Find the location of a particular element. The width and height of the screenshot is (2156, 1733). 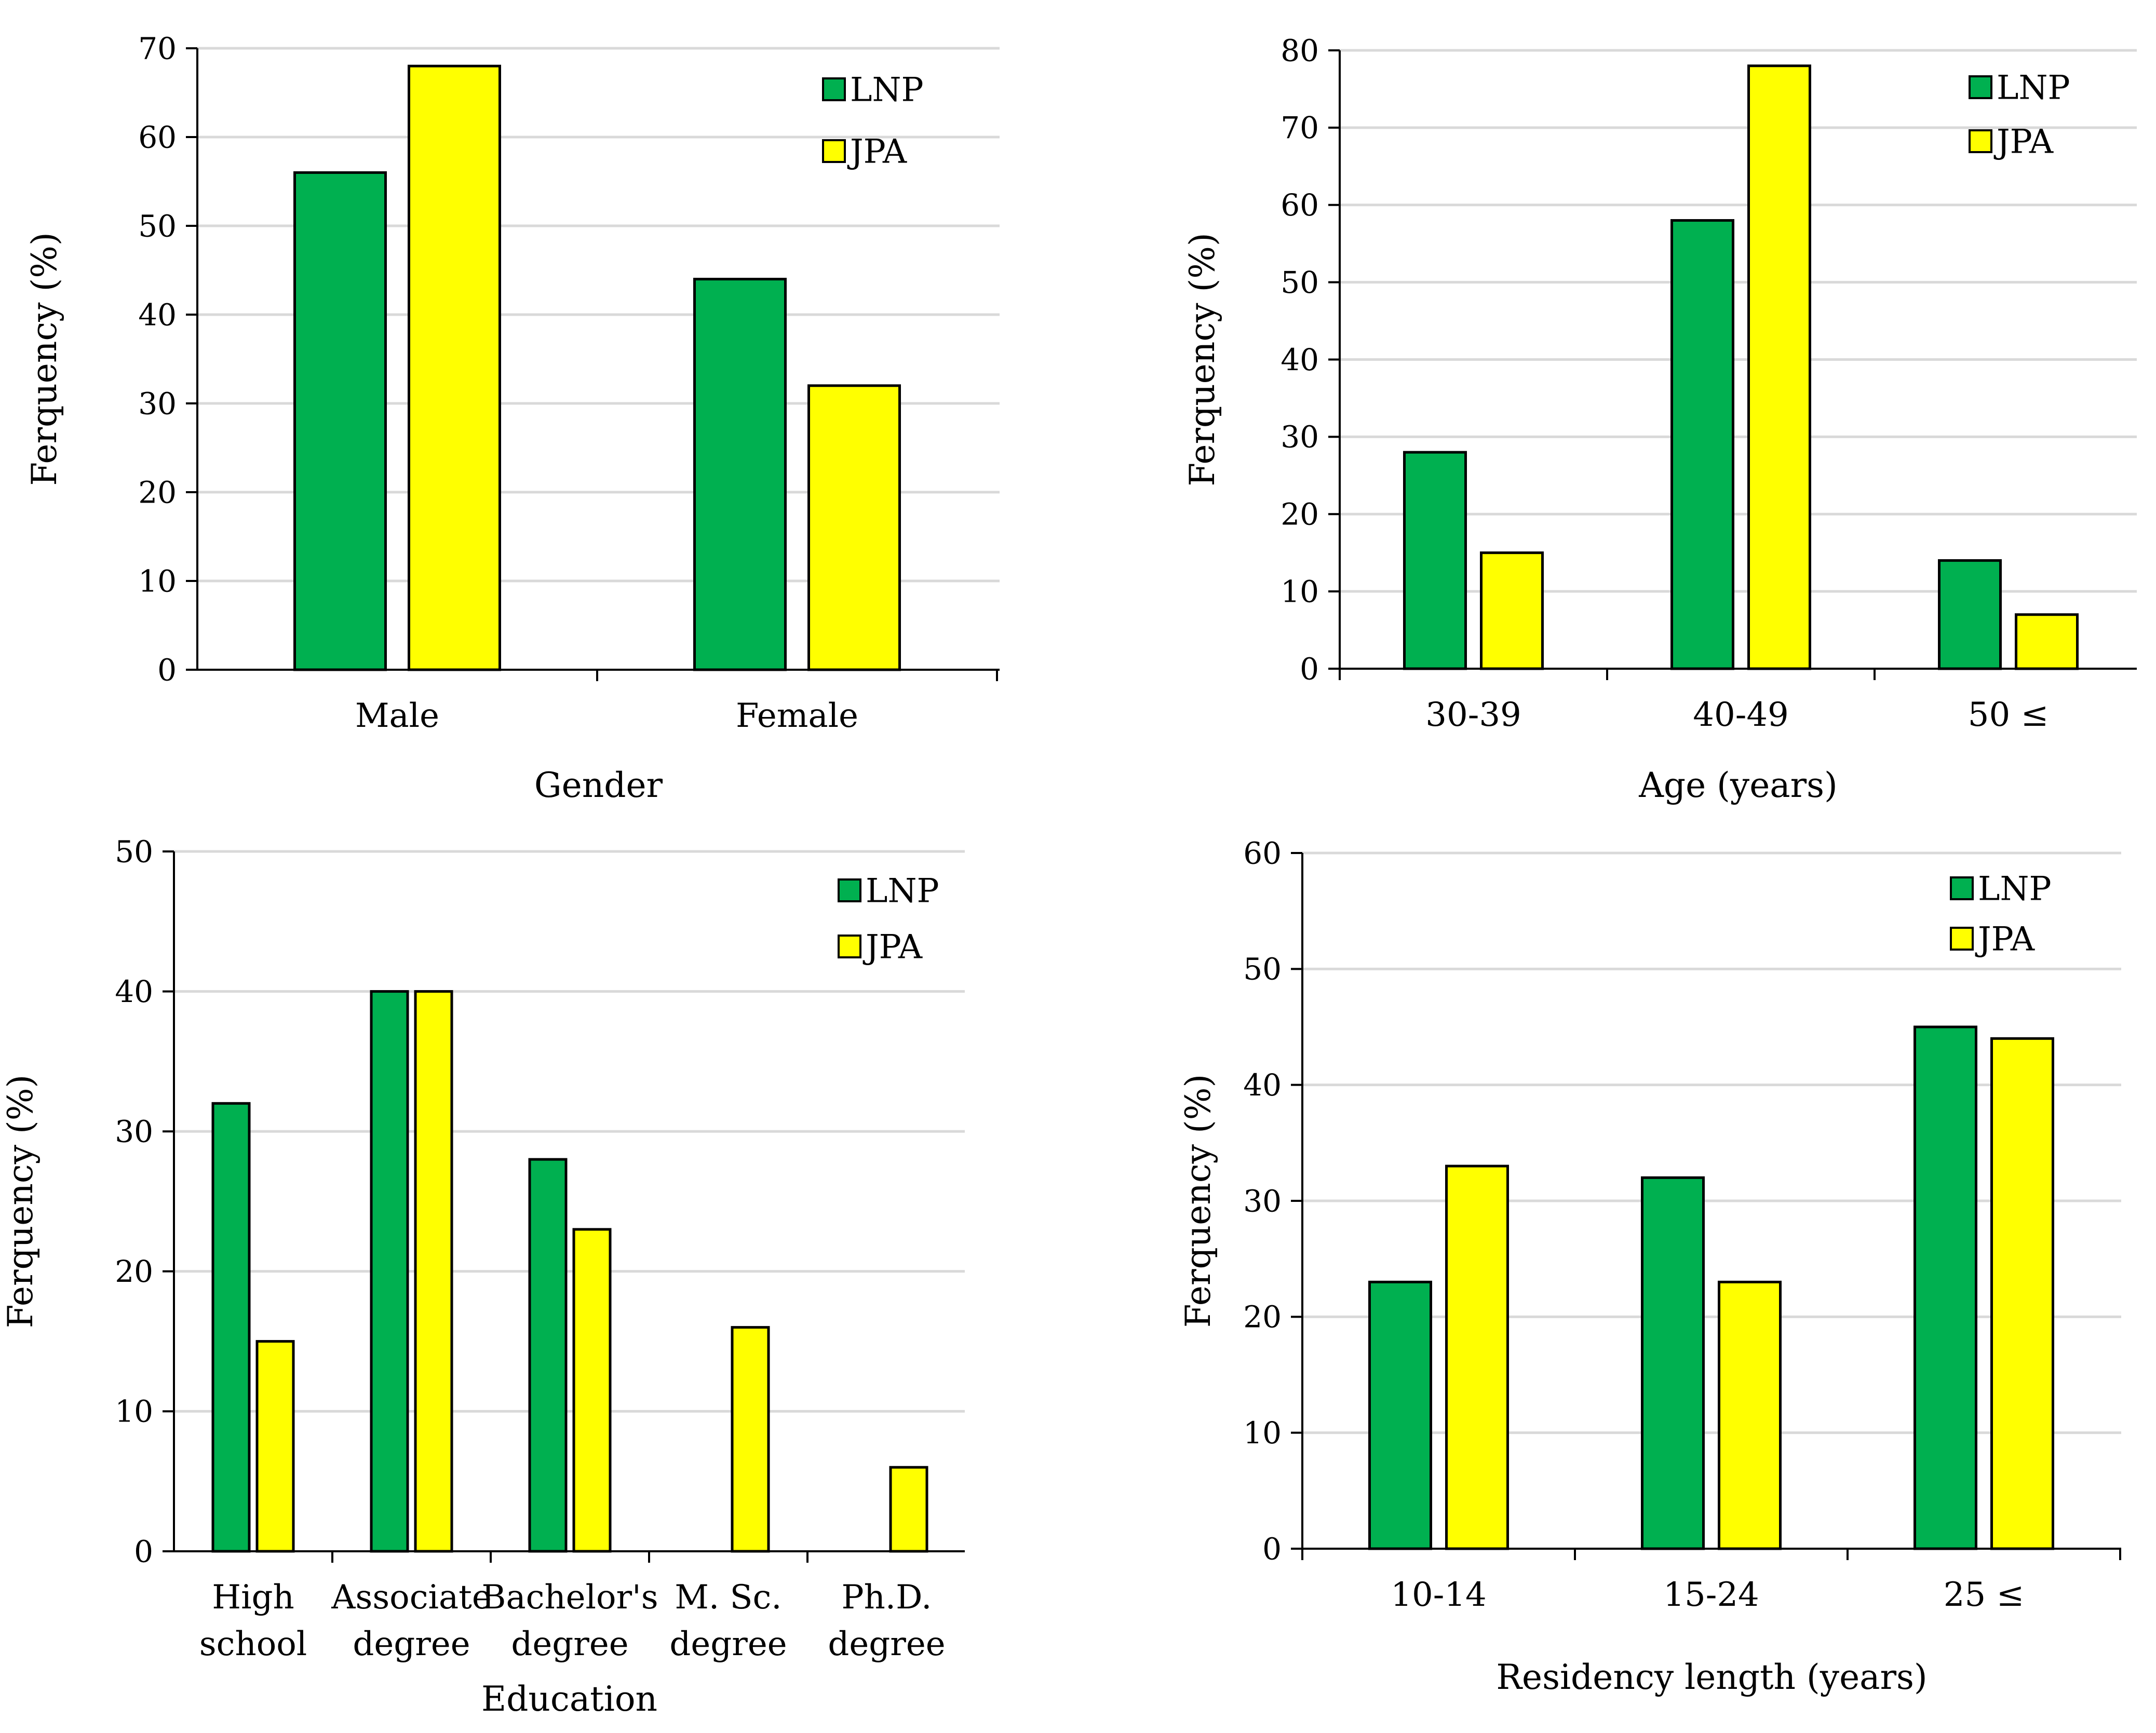

x-tick-label: 50 ≤ is located at coordinates (2008, 715).